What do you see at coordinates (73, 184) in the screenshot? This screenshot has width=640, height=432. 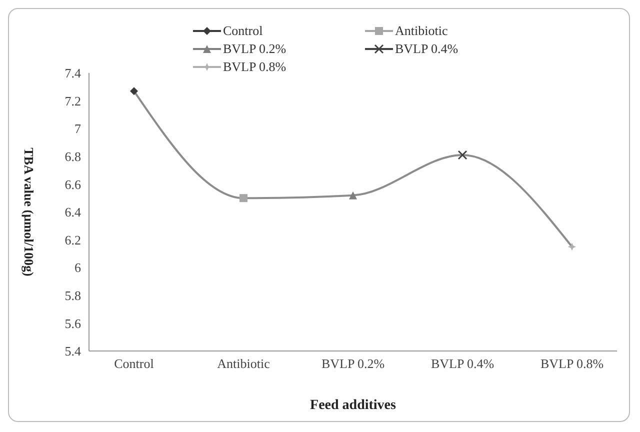 I see `y-tick-label: 6.6` at bounding box center [73, 184].